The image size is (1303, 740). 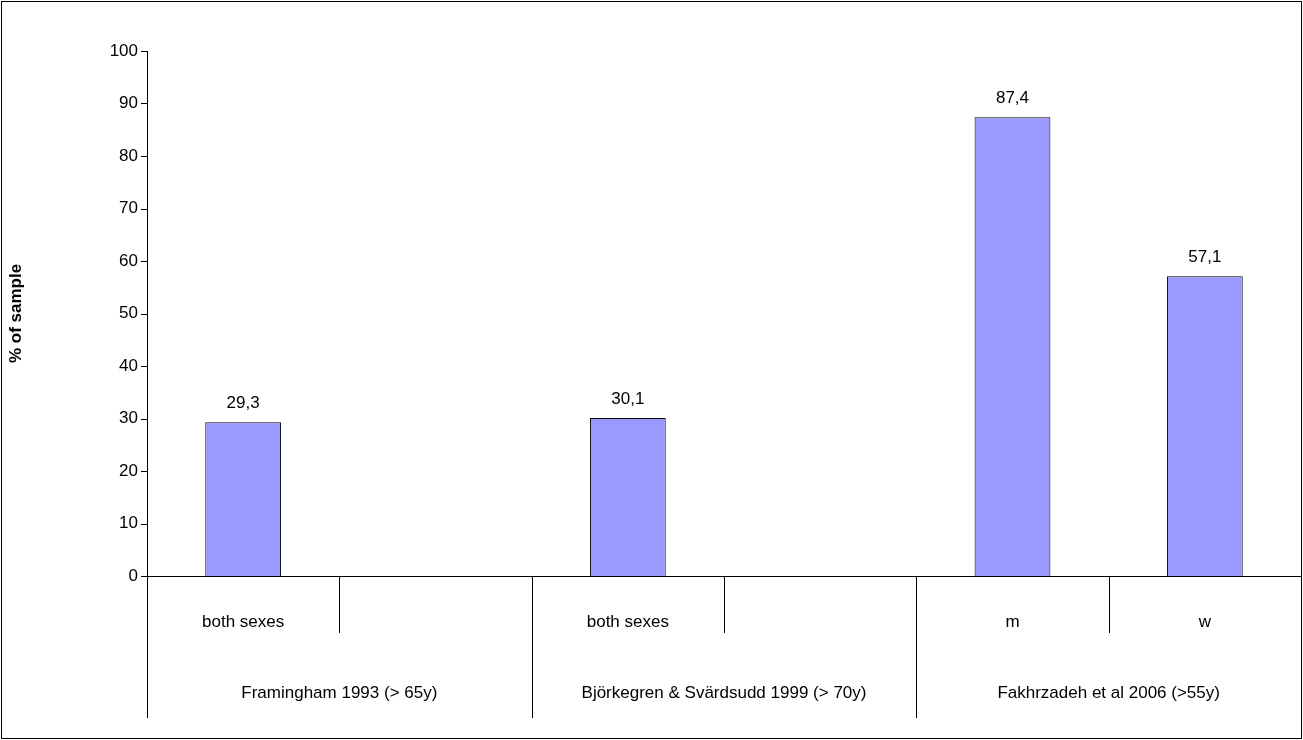 What do you see at coordinates (1205, 257) in the screenshot?
I see `data-label: 57,1` at bounding box center [1205, 257].